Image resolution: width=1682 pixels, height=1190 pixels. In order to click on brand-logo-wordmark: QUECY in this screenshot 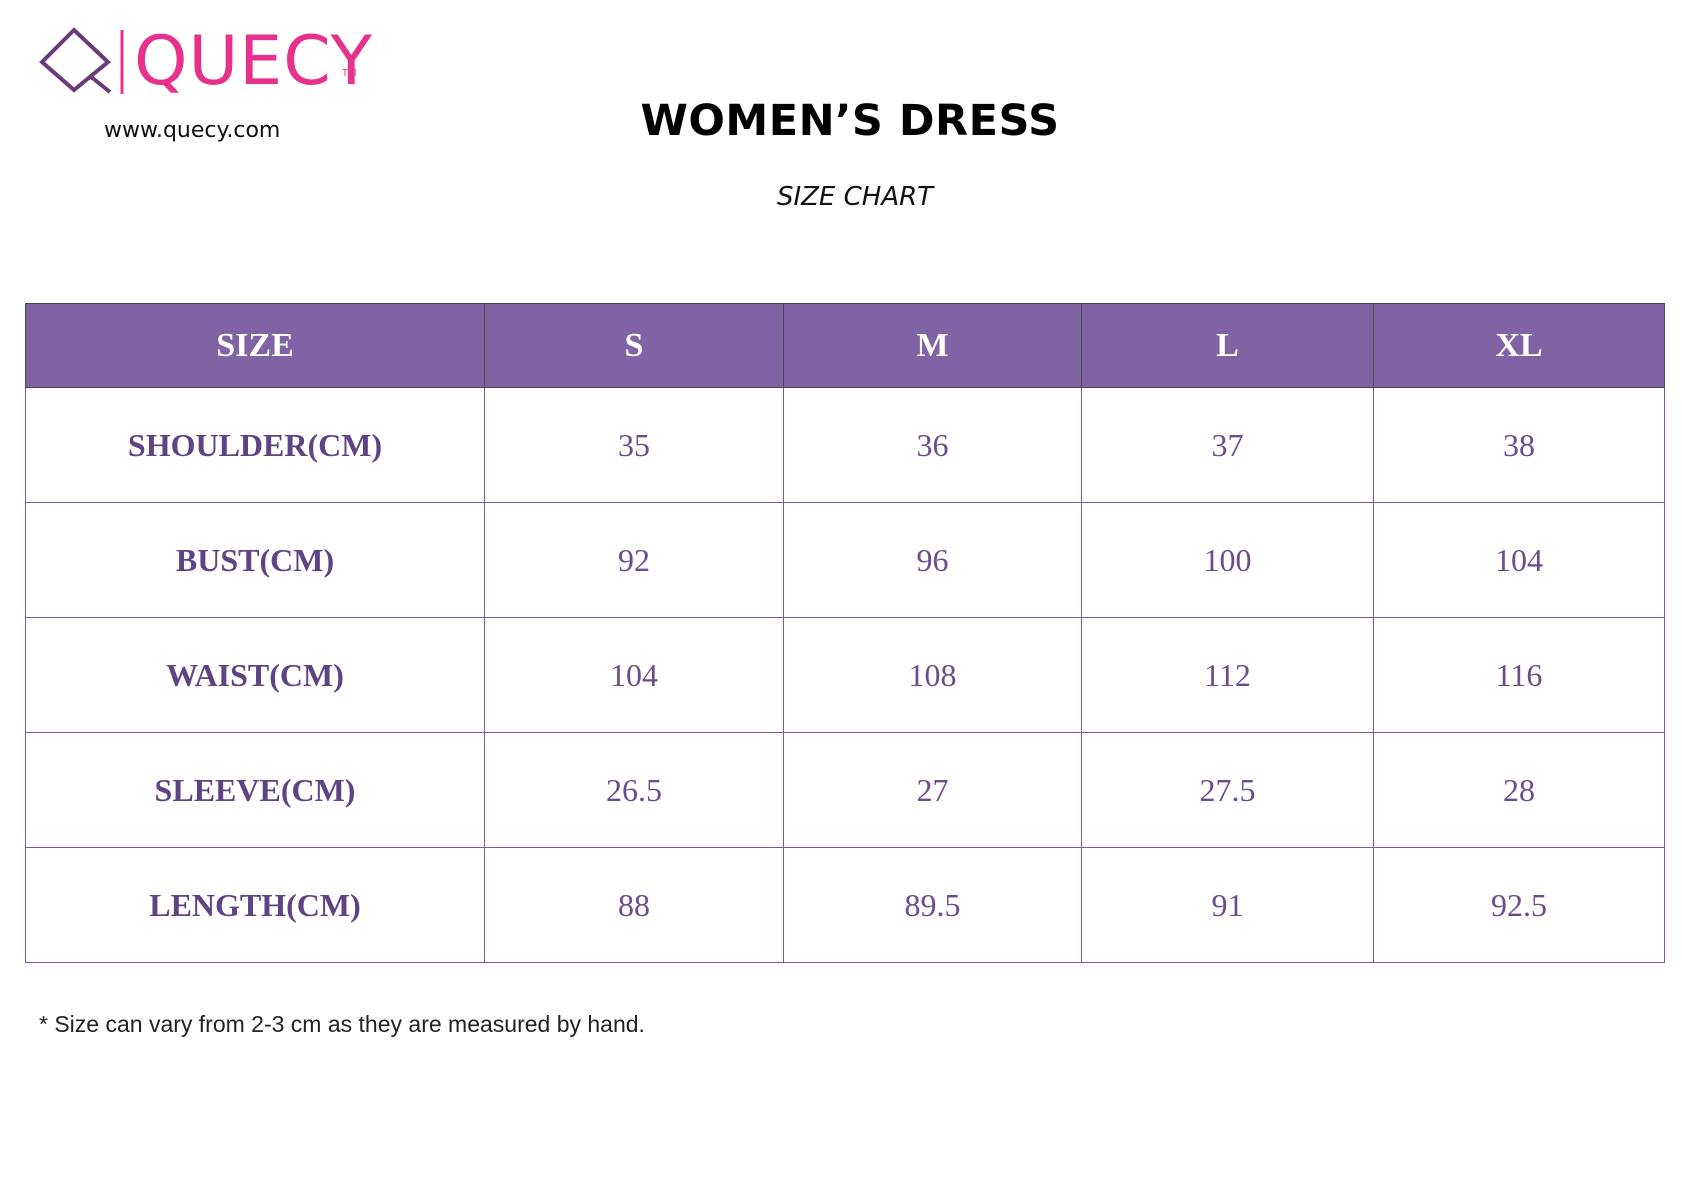, I will do `click(254, 61)`.